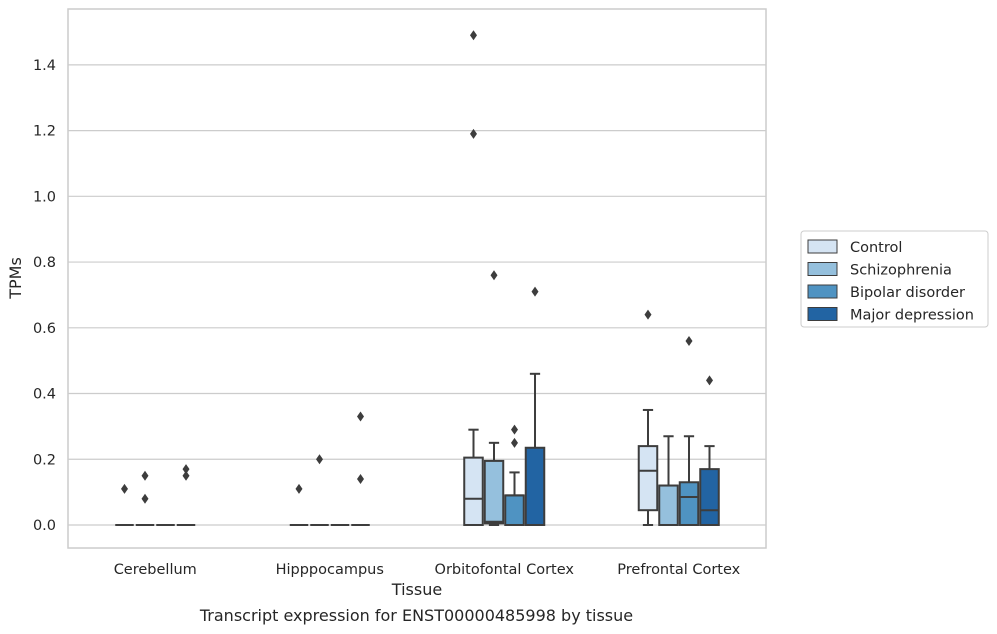  Describe the element at coordinates (44, 296) in the screenshot. I see `y-tick-labels: 0.0 0.2 0.4 0.6 0.8 1.0 1.2 1.4` at that location.